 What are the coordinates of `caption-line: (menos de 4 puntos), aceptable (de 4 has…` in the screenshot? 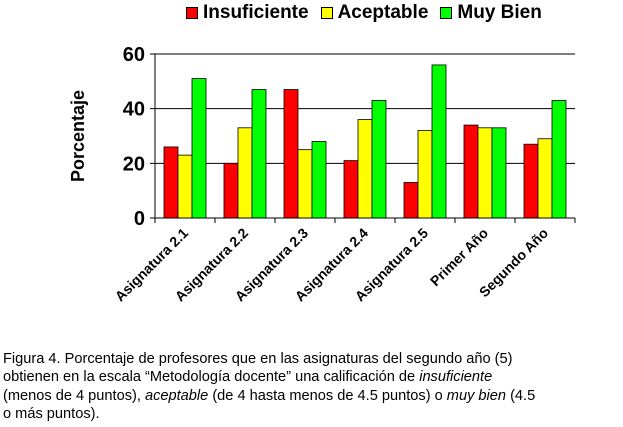 It's located at (311, 396).